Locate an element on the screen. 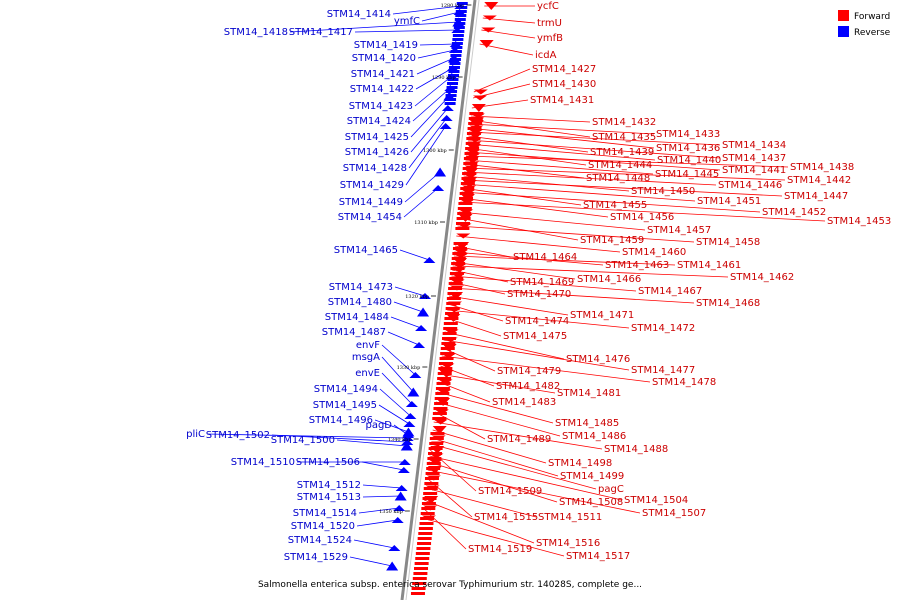  gene-label-stm14_1513: STM14_1513 is located at coordinates (329, 497).